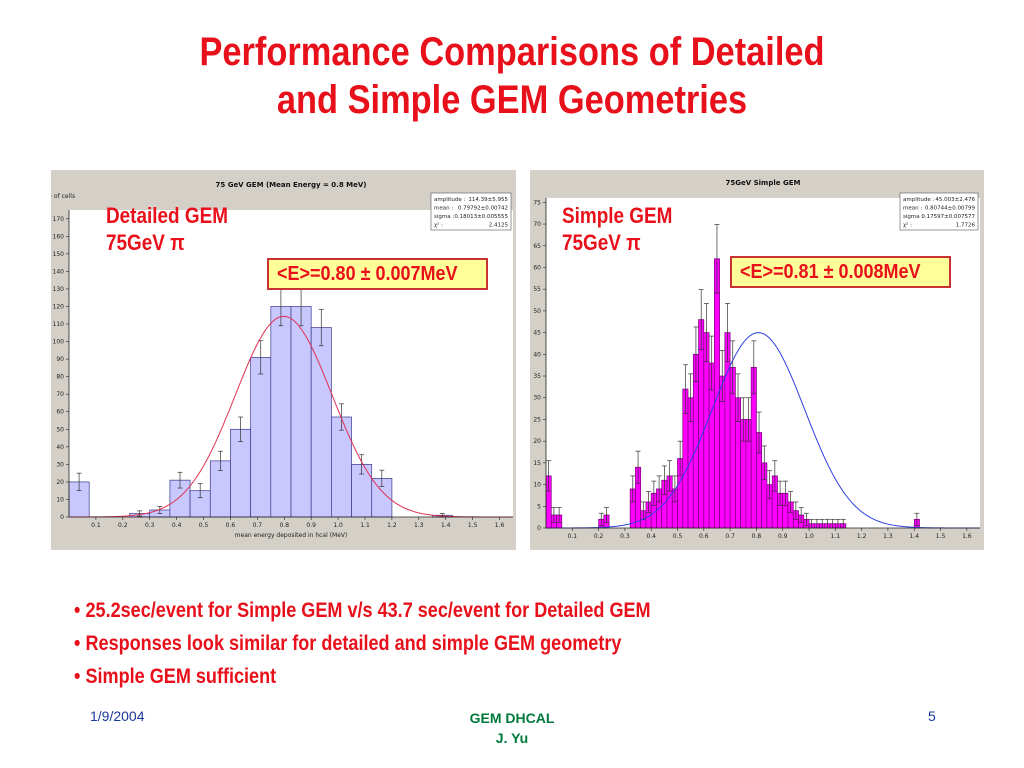 The width and height of the screenshot is (1024, 768). Describe the element at coordinates (763, 183) in the screenshot. I see `simple-gem-title: 75GeV Simple GEM` at that location.